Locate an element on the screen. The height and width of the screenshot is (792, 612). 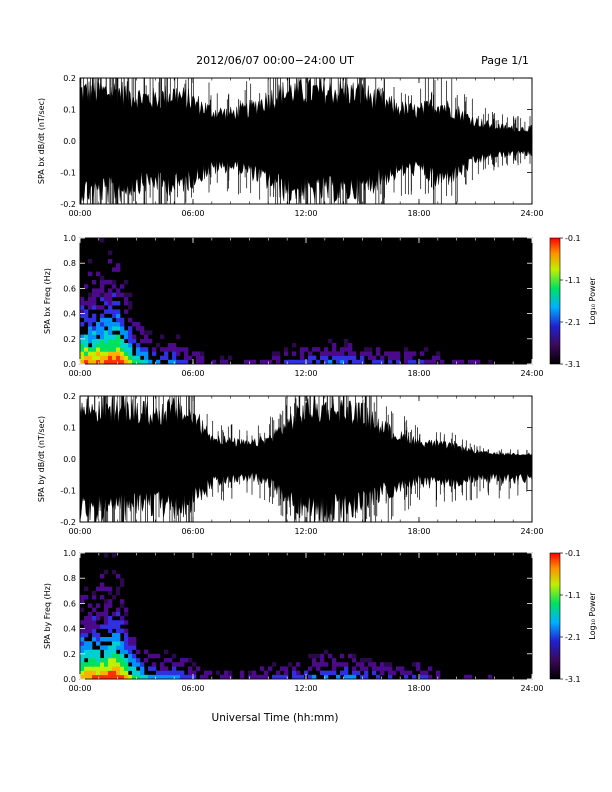
x-tick-label: 00:00 is located at coordinates (79, 213).